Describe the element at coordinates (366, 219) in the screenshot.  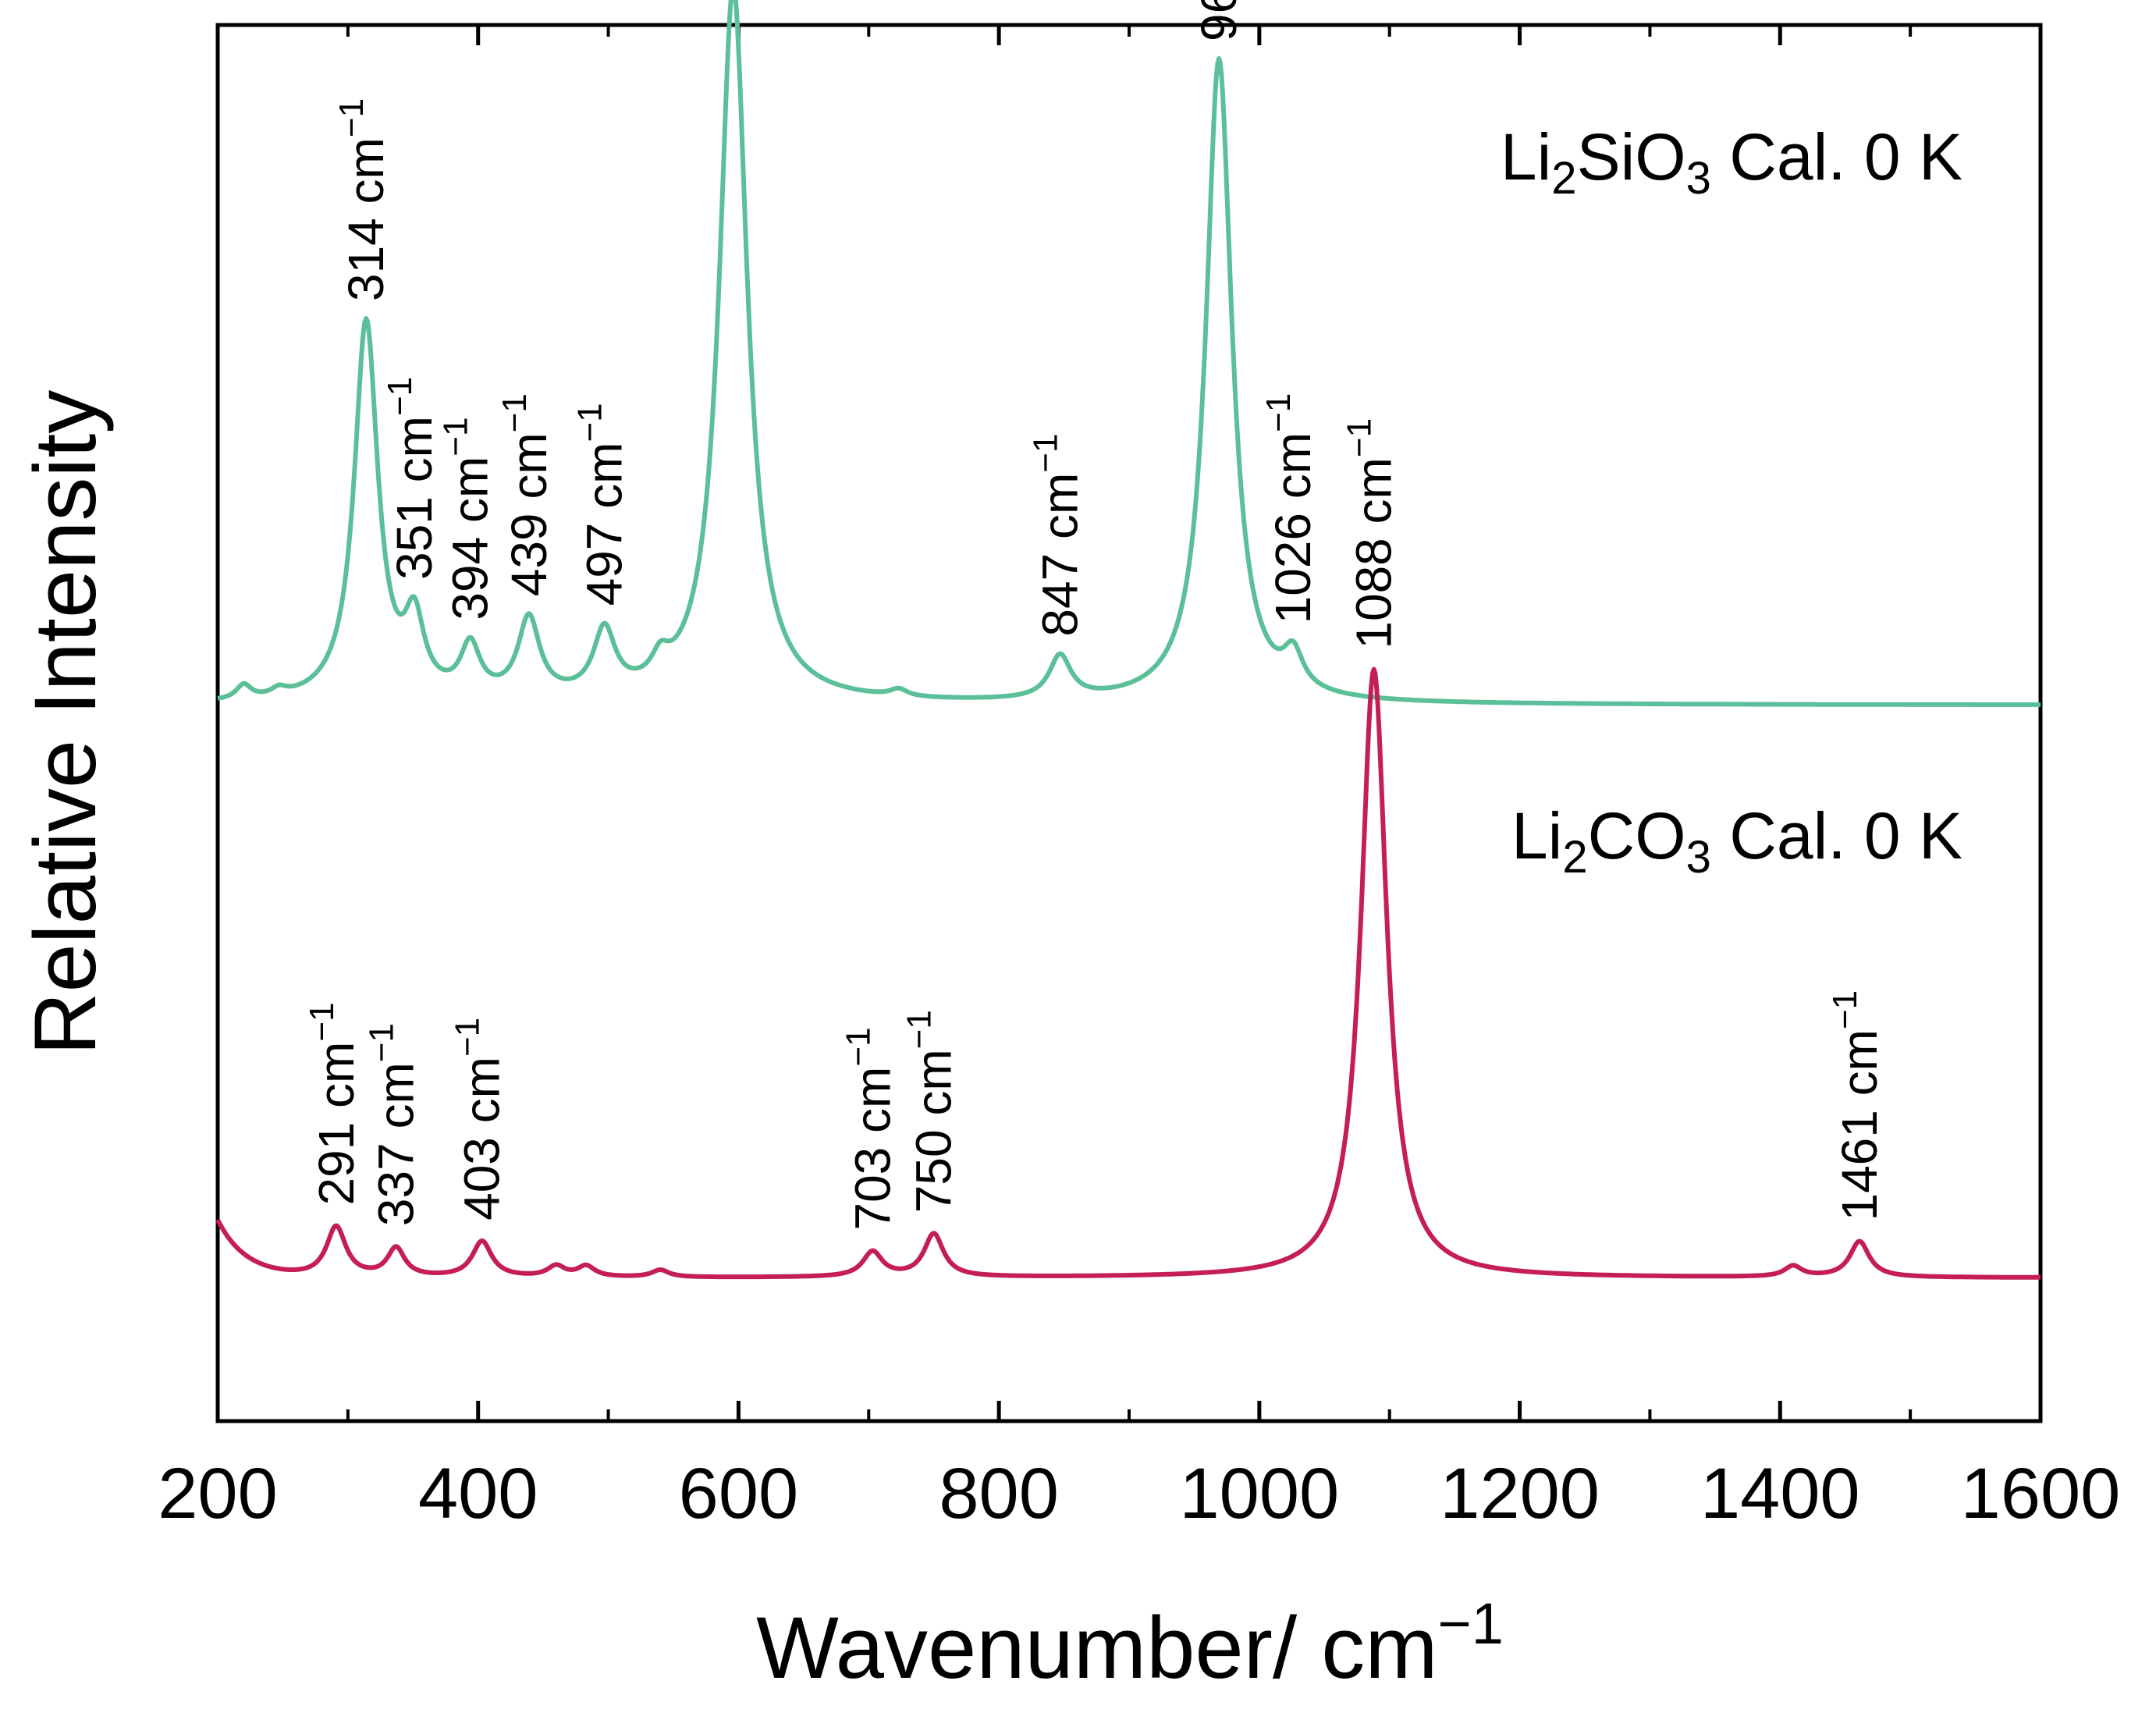
I see `peak-label-text: 314 cm` at that location.